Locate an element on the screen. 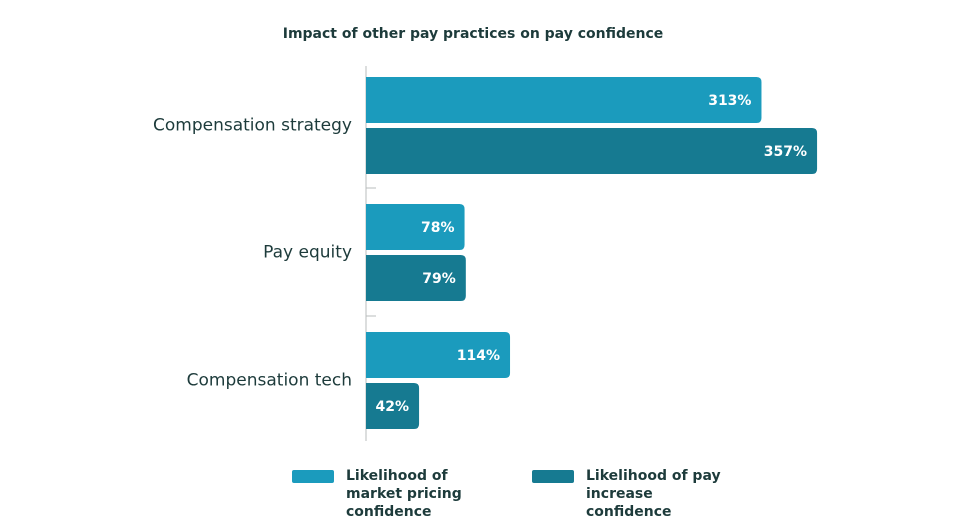 This screenshot has width=955, height=526. value-label: 313% is located at coordinates (729, 101).